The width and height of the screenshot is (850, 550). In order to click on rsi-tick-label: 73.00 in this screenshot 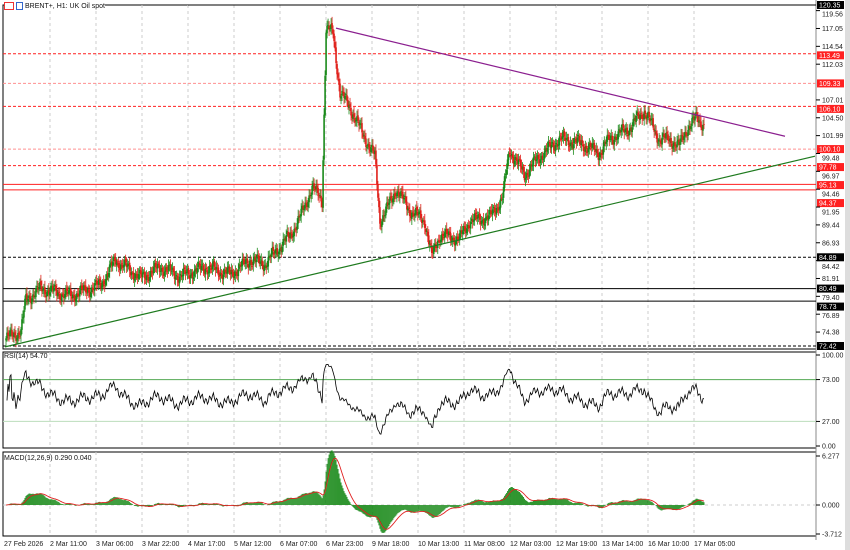, I will do `click(831, 380)`.